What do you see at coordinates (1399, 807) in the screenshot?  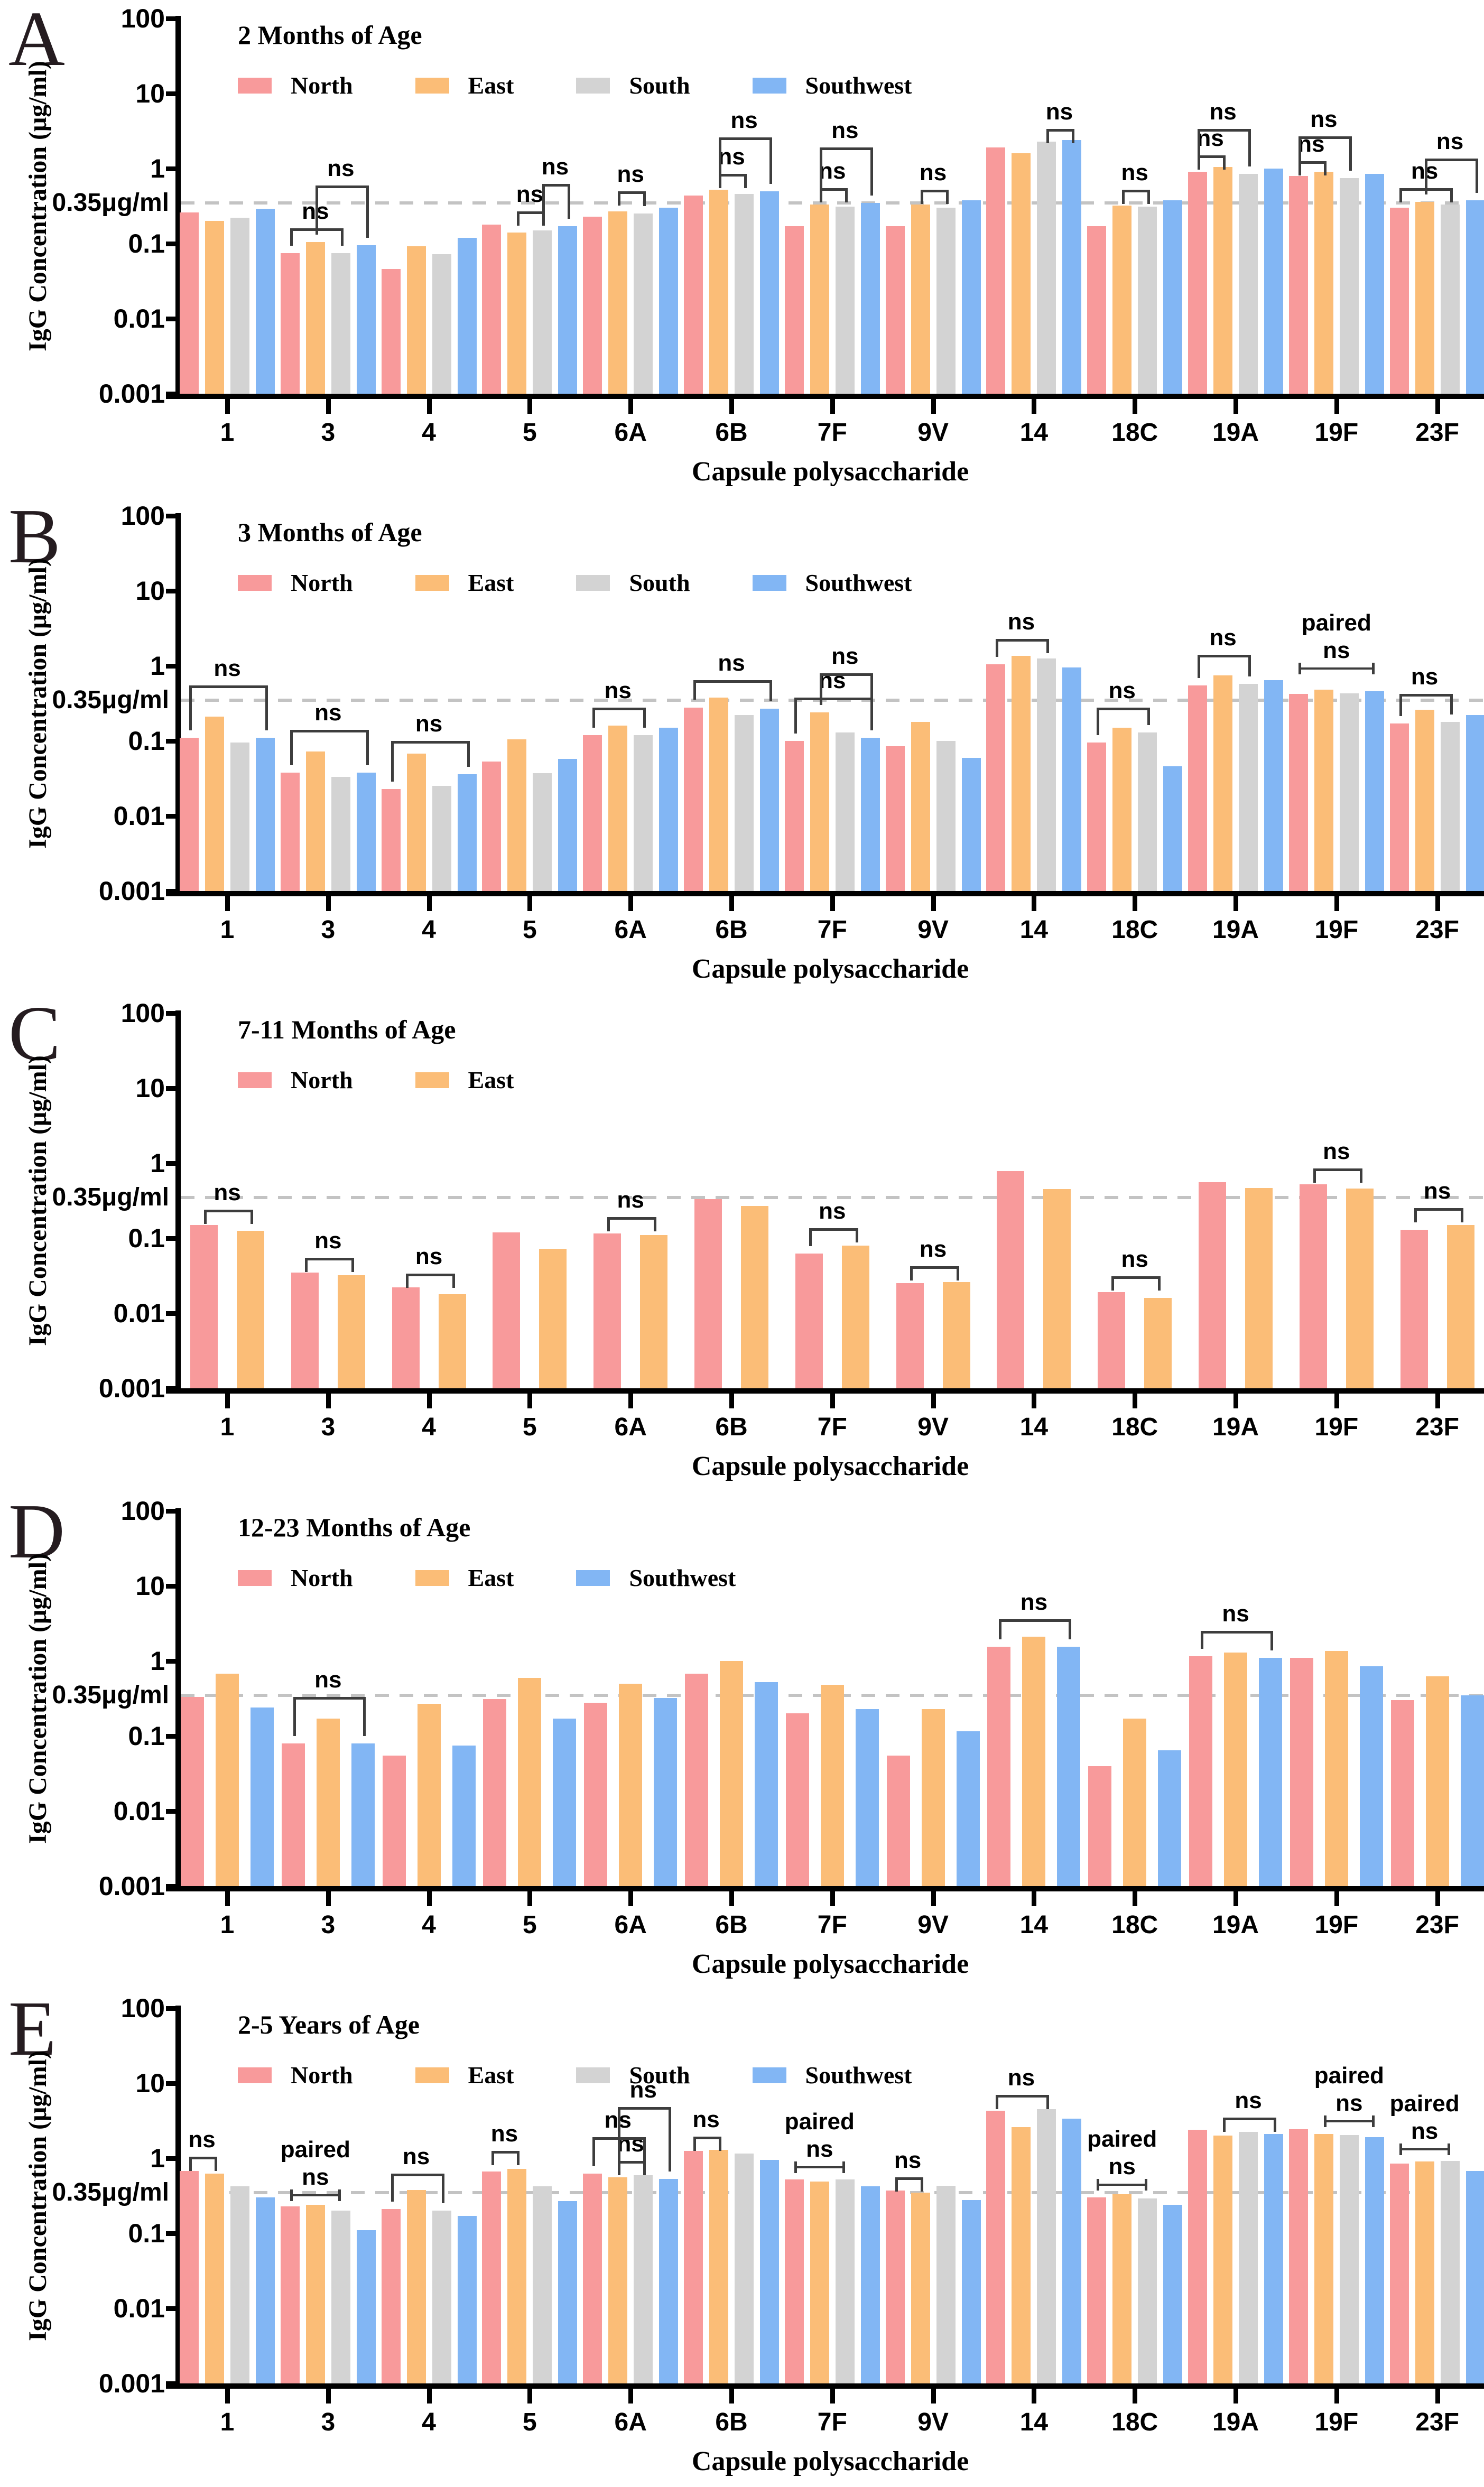 I see `bar-north-23F` at bounding box center [1399, 807].